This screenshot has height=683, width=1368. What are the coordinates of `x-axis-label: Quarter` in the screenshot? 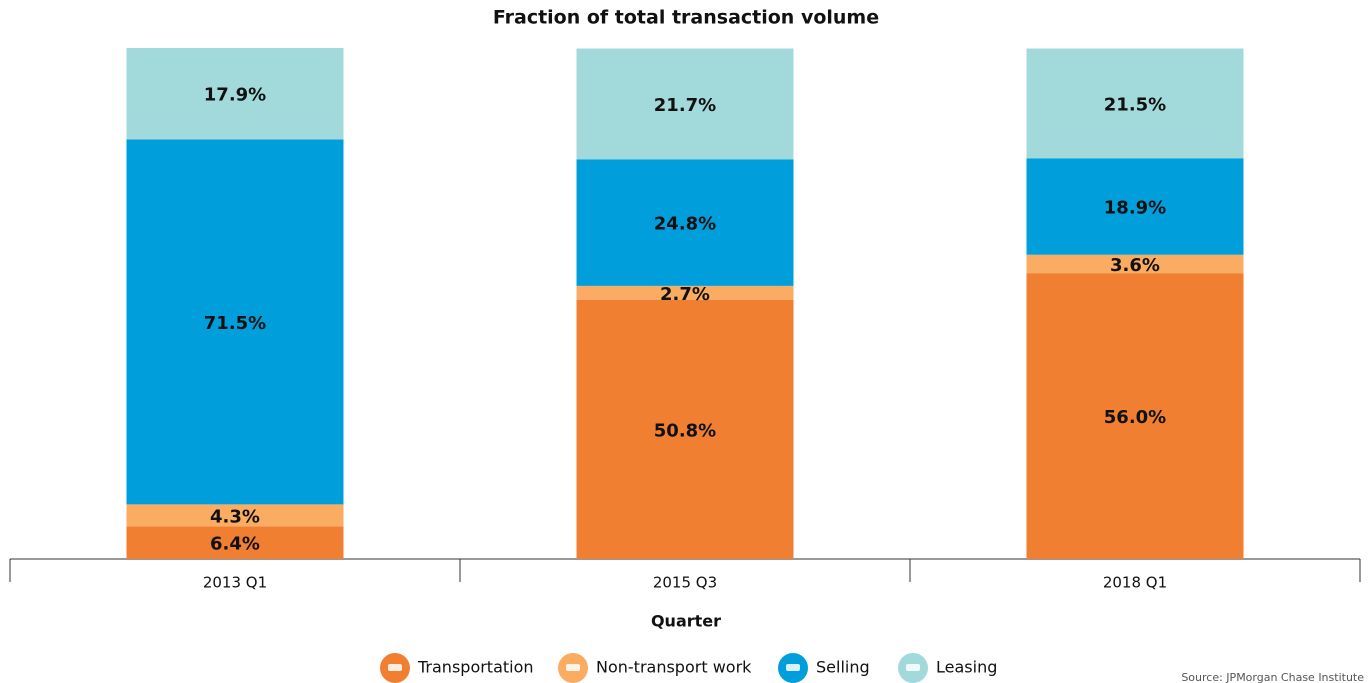 It's located at (686, 621).